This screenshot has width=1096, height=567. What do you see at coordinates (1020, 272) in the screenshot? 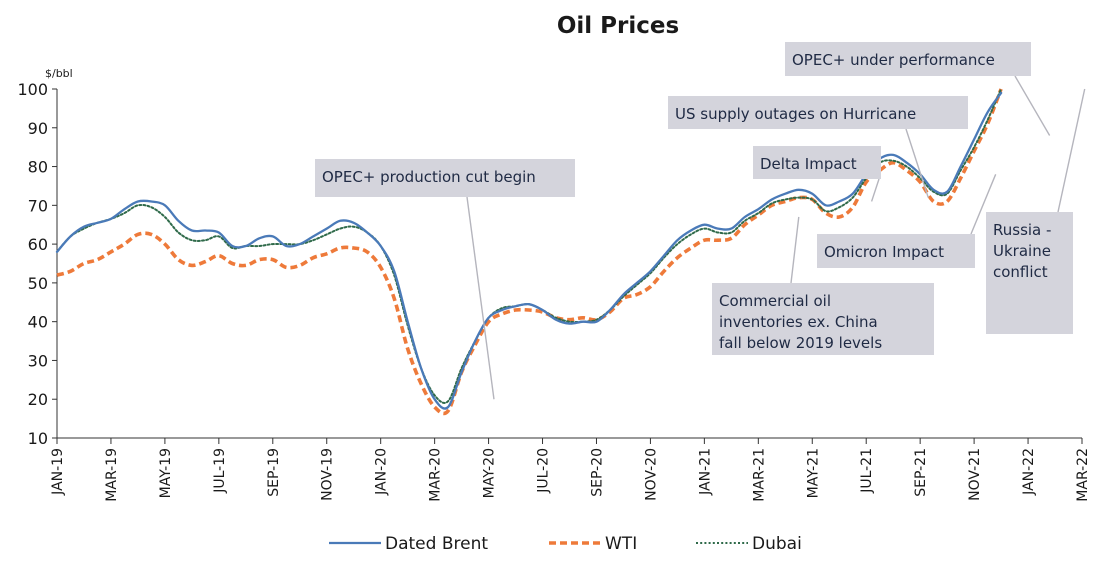
I see `annotation-text: conflict` at bounding box center [1020, 272].